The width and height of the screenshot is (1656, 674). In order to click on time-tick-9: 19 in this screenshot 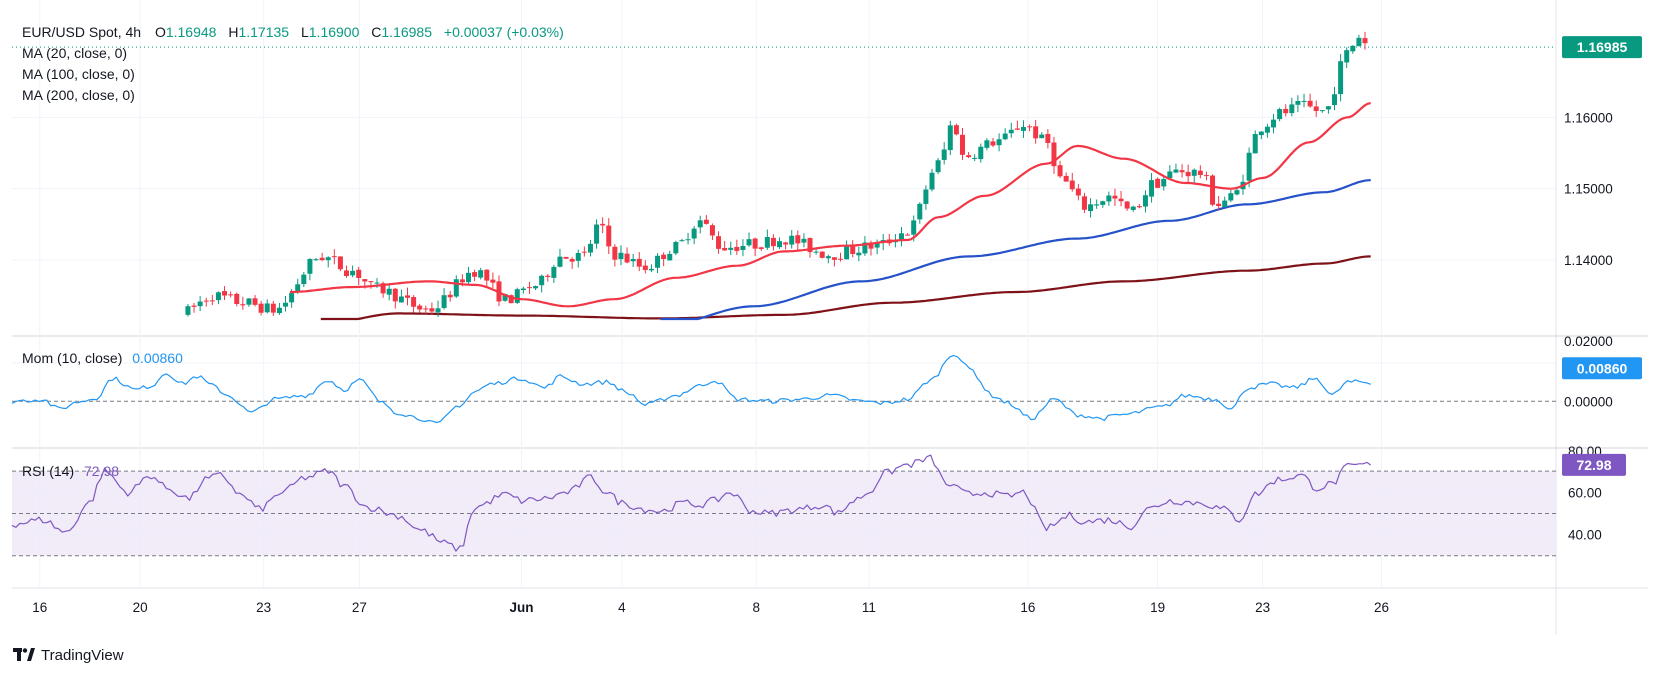, I will do `click(1157, 607)`.